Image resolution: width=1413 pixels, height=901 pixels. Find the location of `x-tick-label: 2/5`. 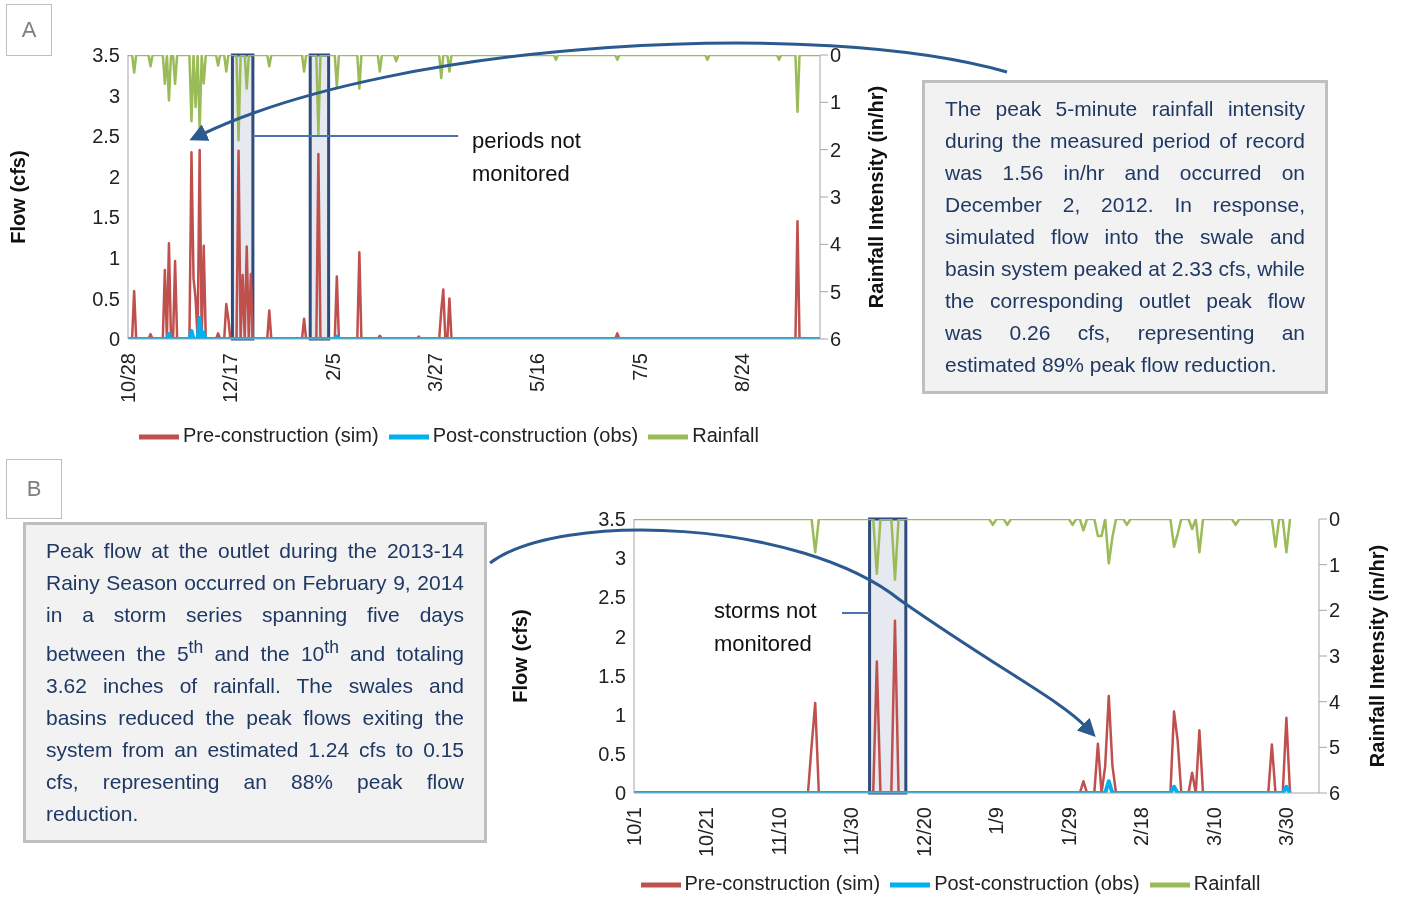

x-tick-label: 2/5 is located at coordinates (332, 367).